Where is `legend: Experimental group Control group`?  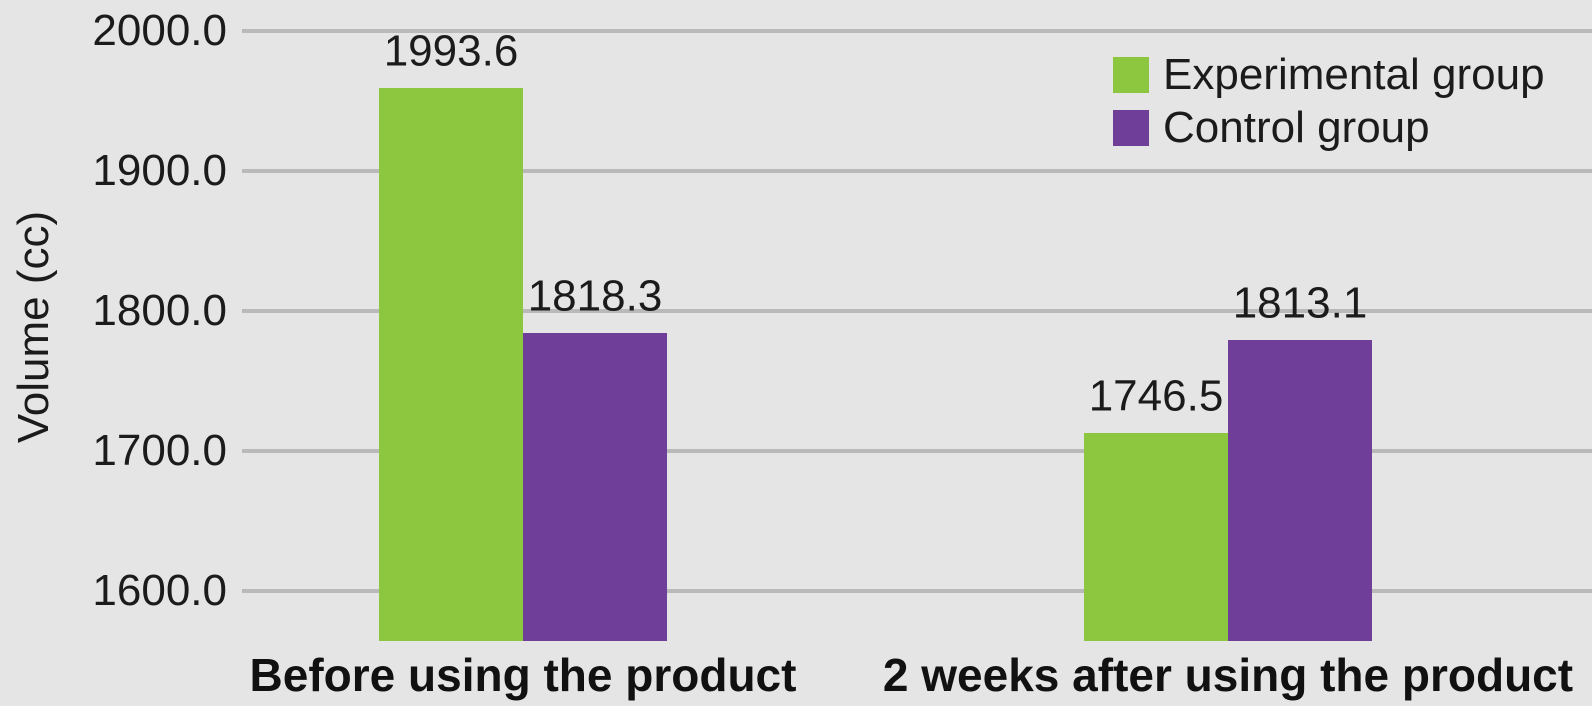 legend: Experimental group Control group is located at coordinates (1329, 106).